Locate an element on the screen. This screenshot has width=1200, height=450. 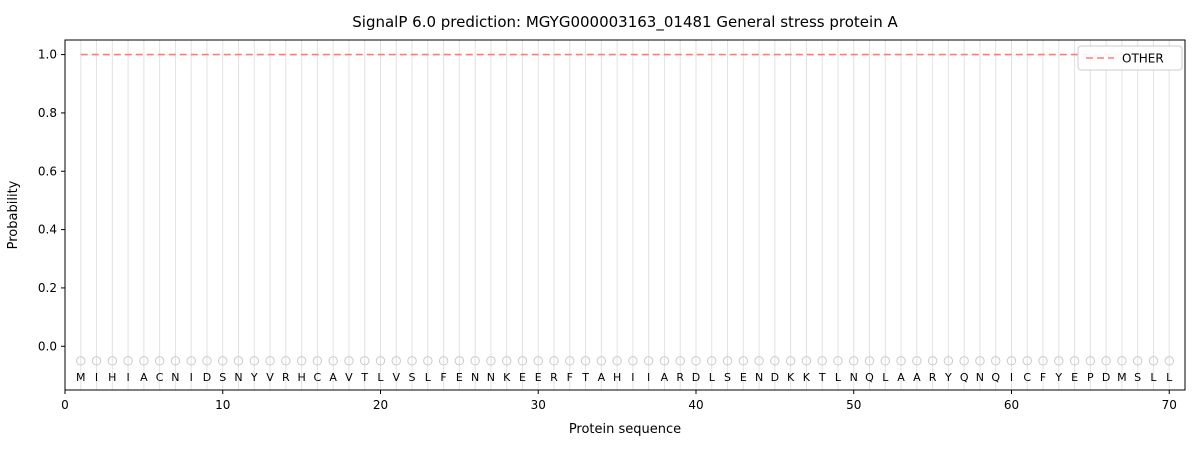
x-tick-label: 60 is located at coordinates (1011, 405).